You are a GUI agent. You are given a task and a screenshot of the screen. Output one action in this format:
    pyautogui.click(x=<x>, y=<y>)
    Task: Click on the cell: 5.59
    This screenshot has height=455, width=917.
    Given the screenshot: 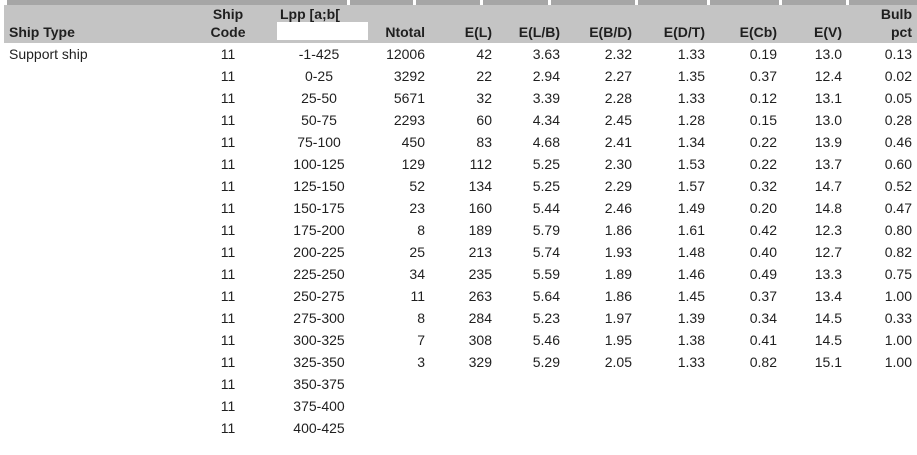 What is the action you would take?
    pyautogui.click(x=546, y=274)
    